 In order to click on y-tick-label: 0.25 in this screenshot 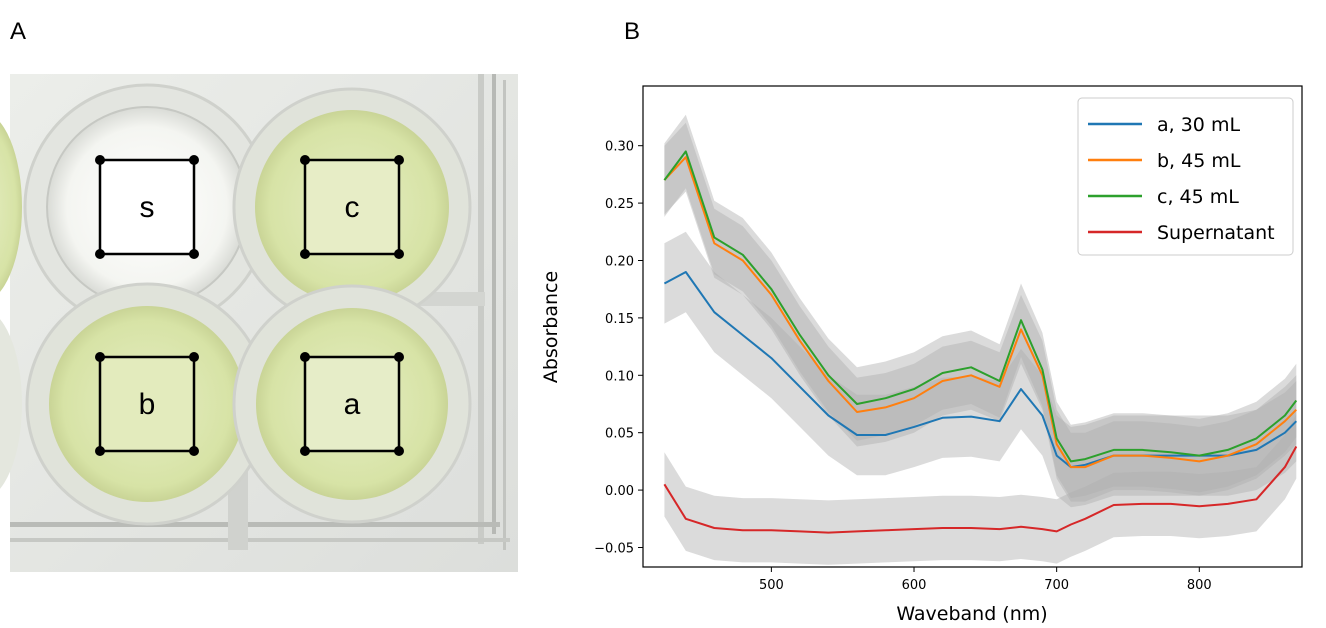, I will do `click(619, 204)`.